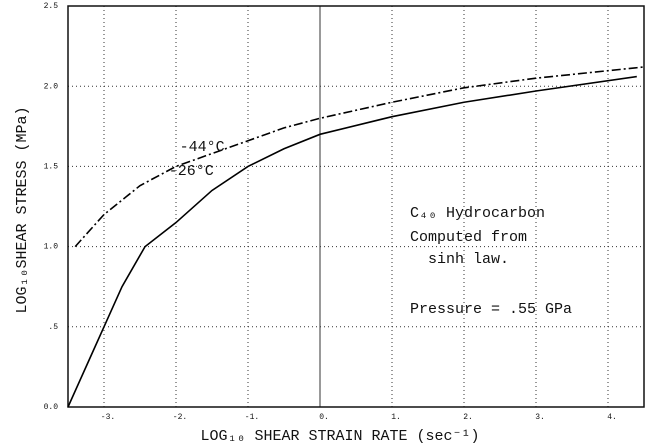 This screenshot has height=446, width=656. What do you see at coordinates (51, 247) in the screenshot?
I see `y-tick-label: 1.0` at bounding box center [51, 247].